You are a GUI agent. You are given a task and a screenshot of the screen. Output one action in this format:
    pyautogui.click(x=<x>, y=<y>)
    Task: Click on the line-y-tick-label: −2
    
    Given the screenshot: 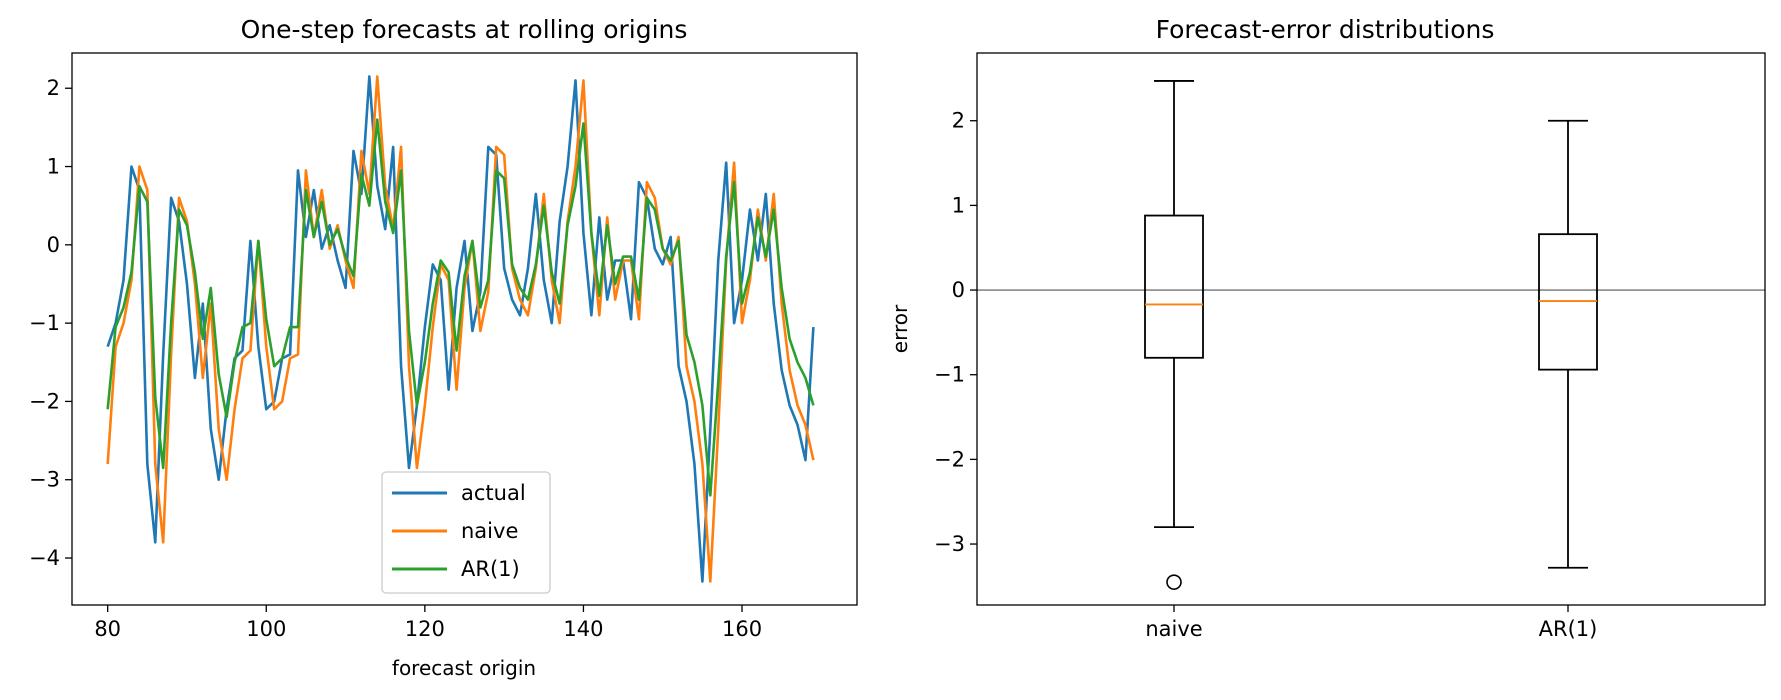 What is the action you would take?
    pyautogui.click(x=44, y=401)
    